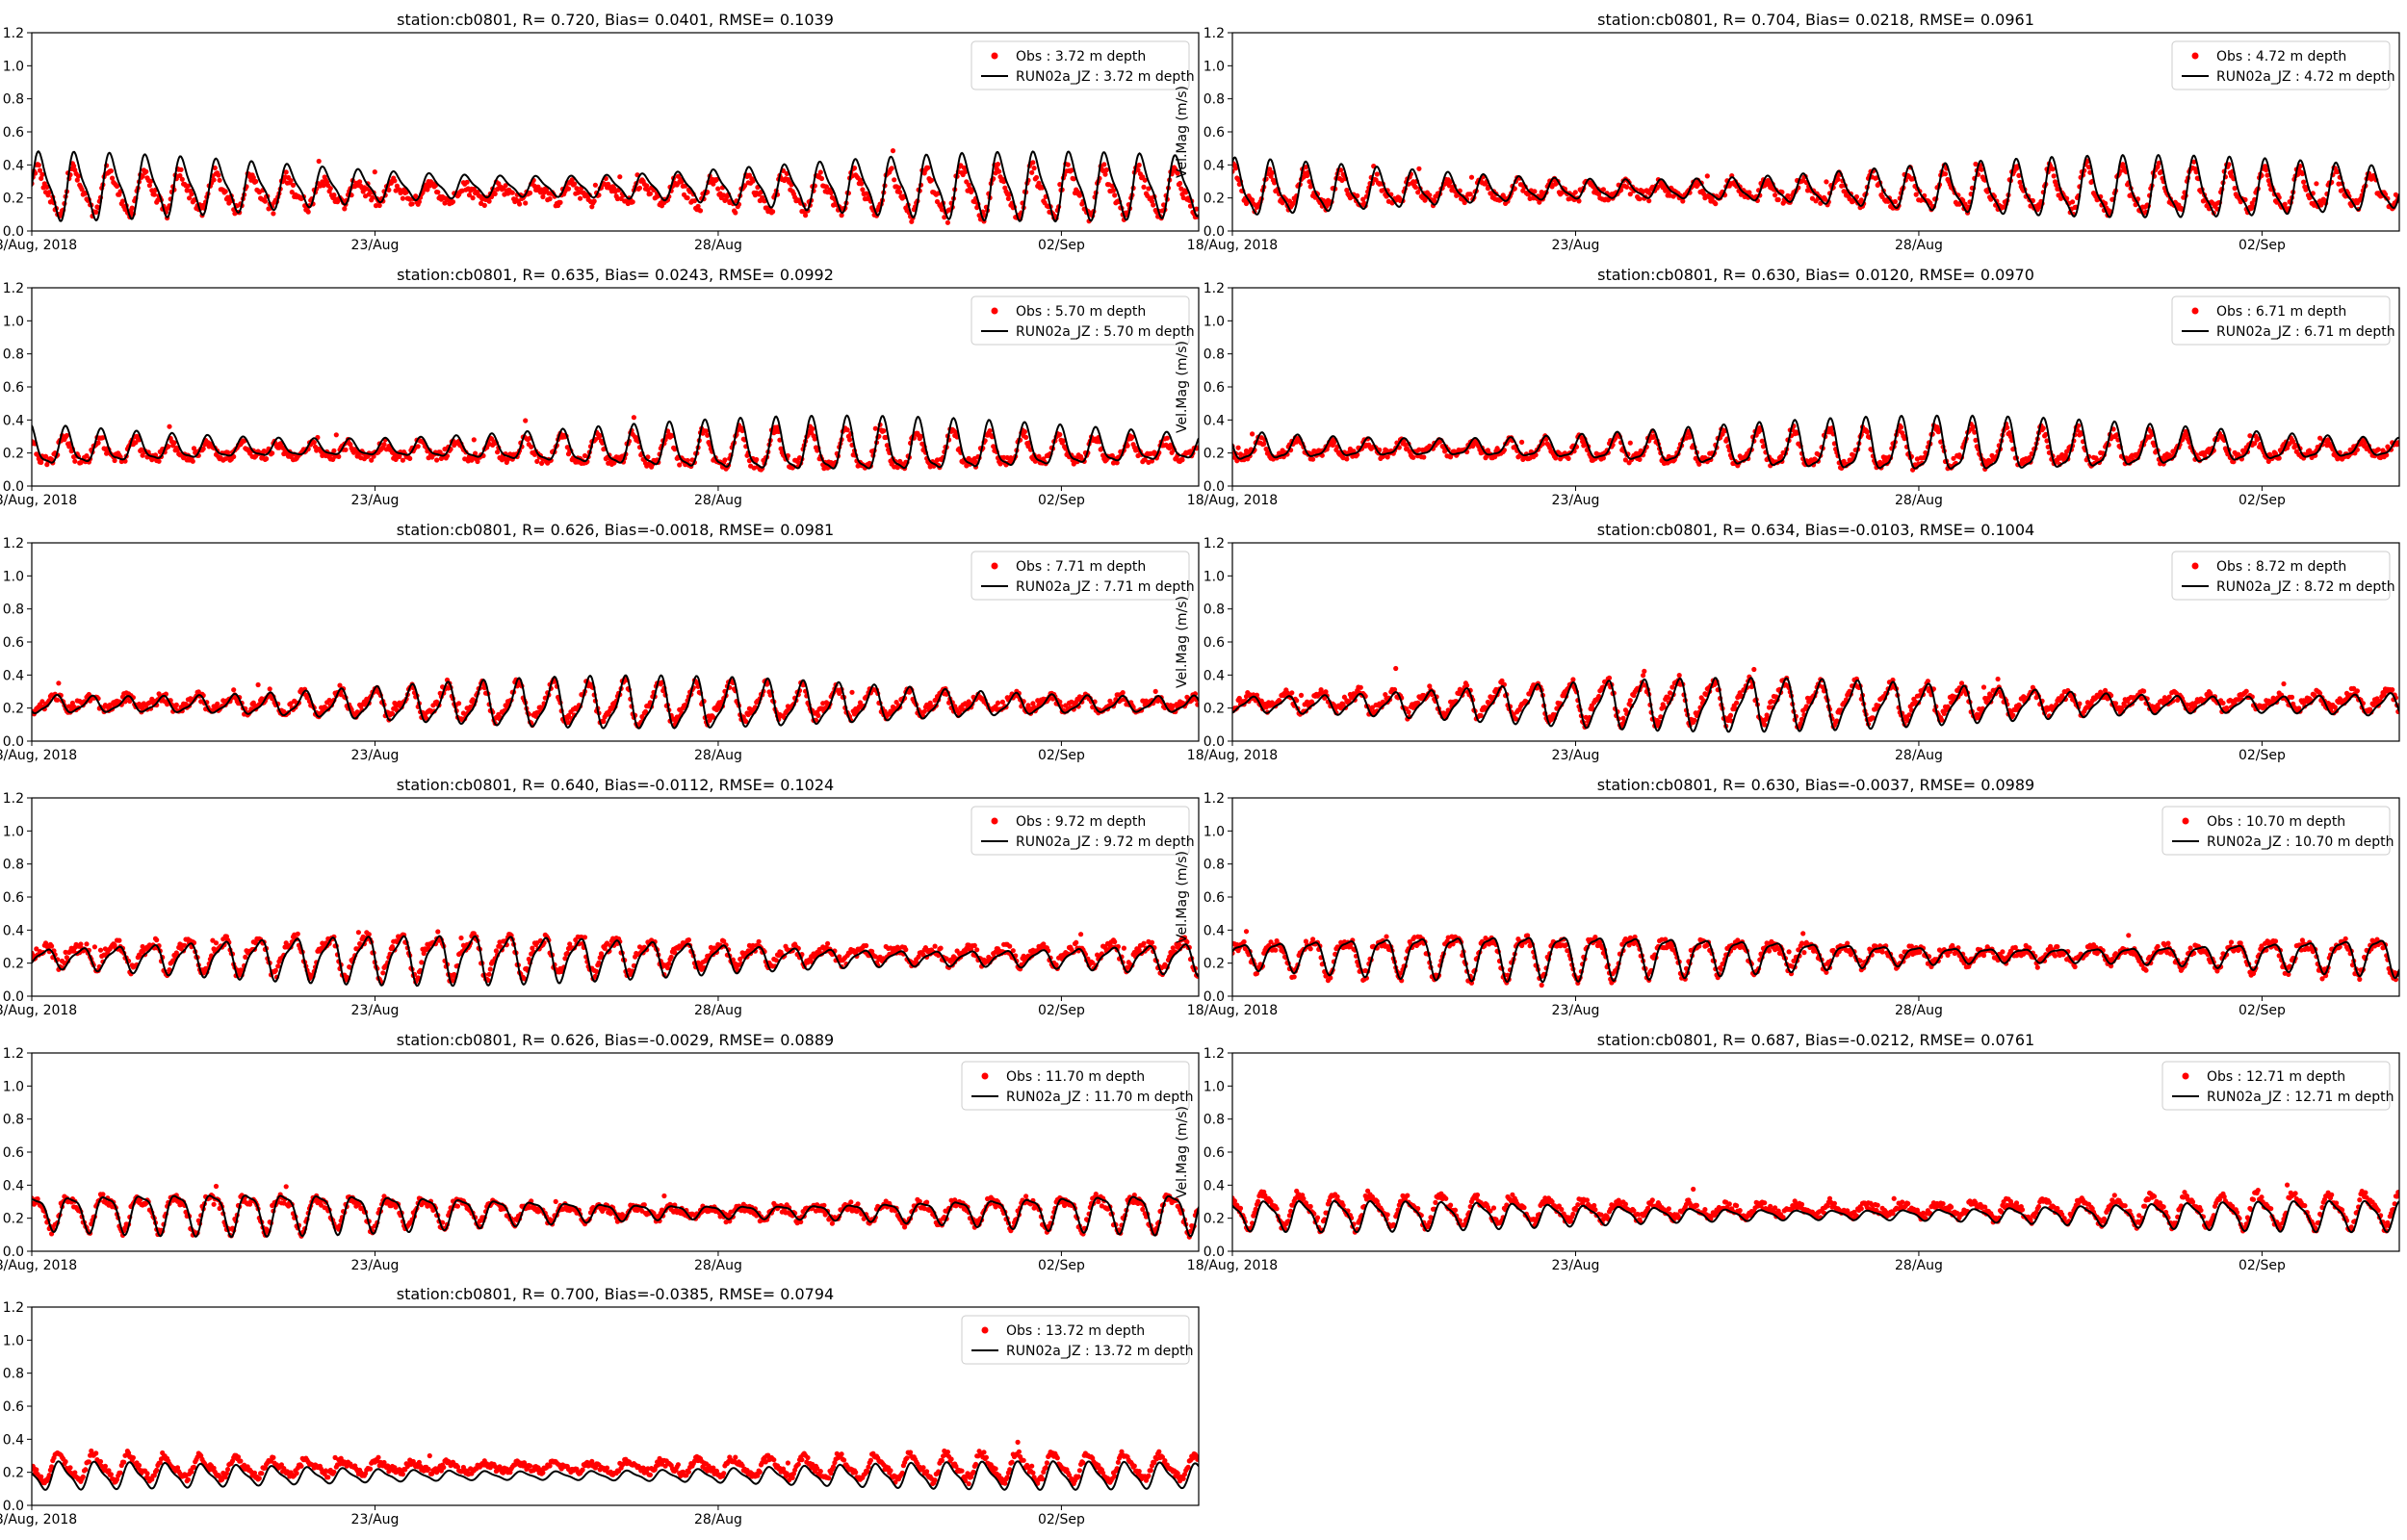 The image size is (2407, 1540). Describe the element at coordinates (1075, 1331) in the screenshot. I see `legend-obs-label: Obs : 13.72 m depth` at that location.